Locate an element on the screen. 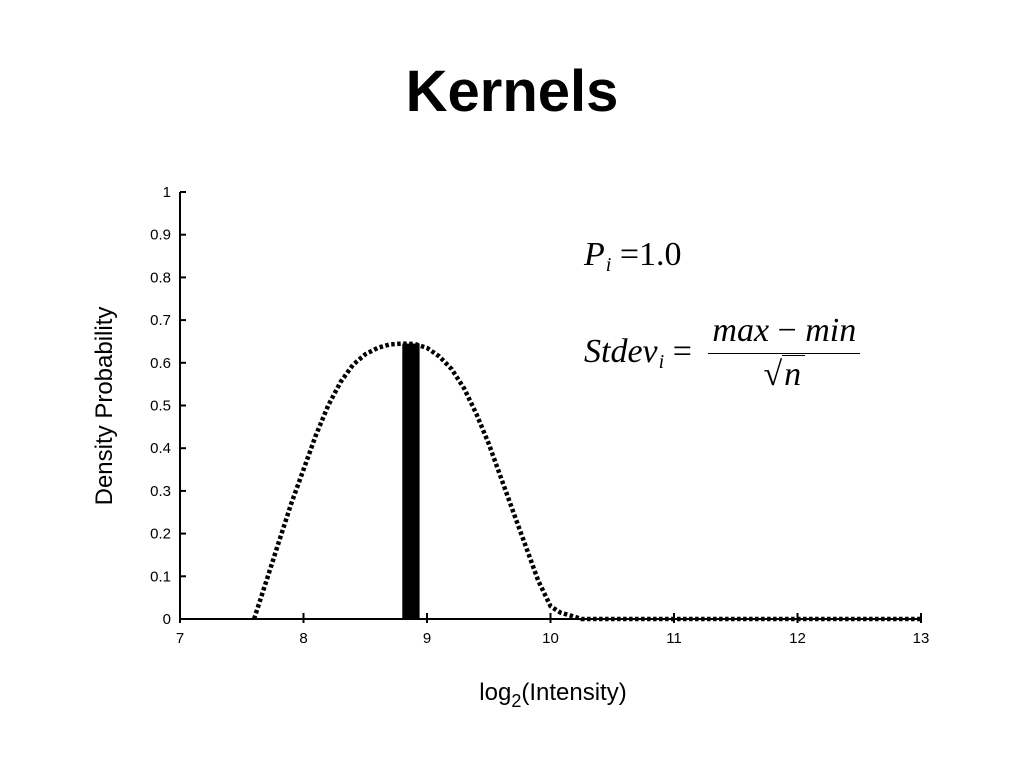  y-tick-label-1: 0.1 is located at coordinates (160, 576).